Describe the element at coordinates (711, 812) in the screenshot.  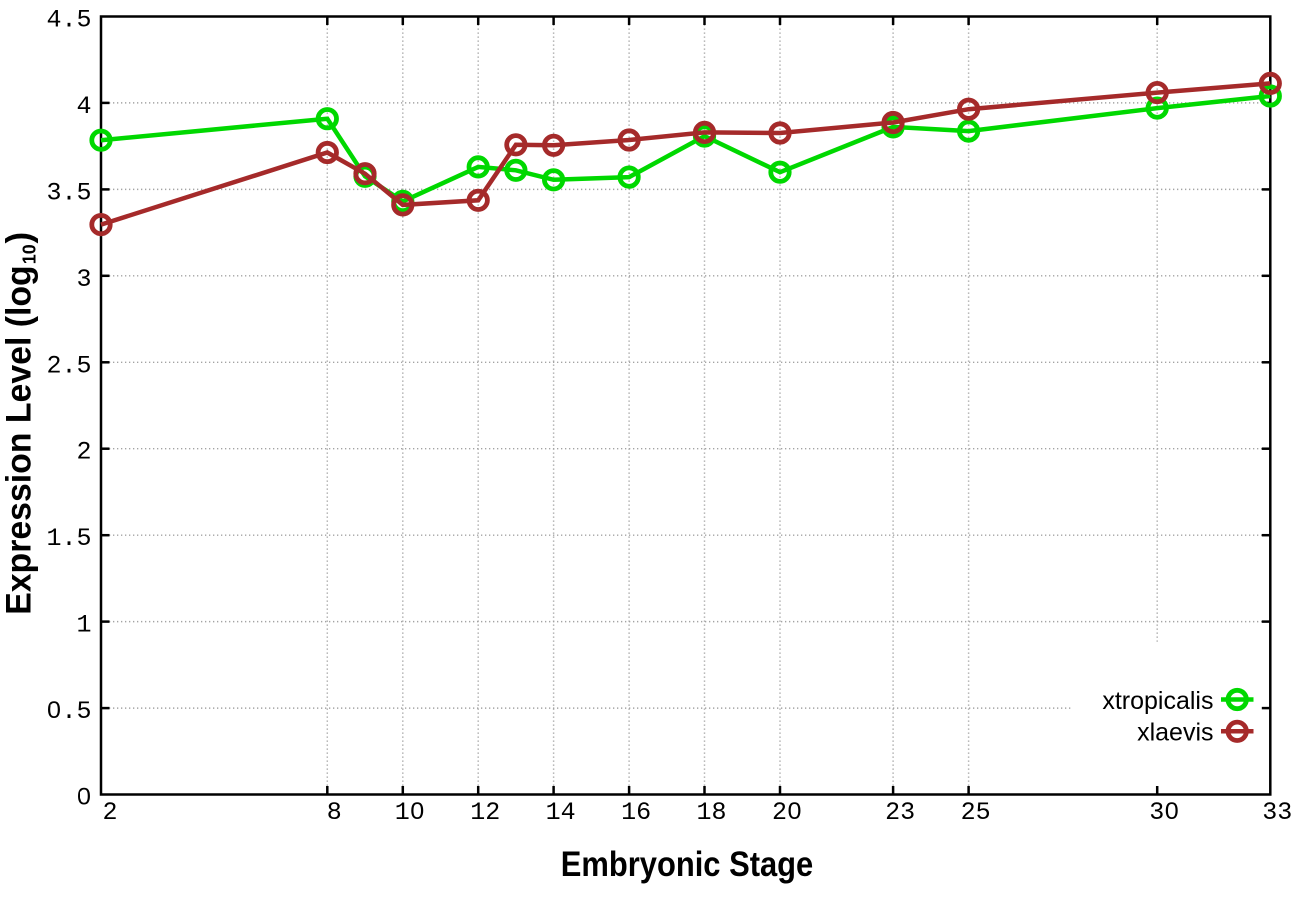
I see `svg-text: 18` at that location.